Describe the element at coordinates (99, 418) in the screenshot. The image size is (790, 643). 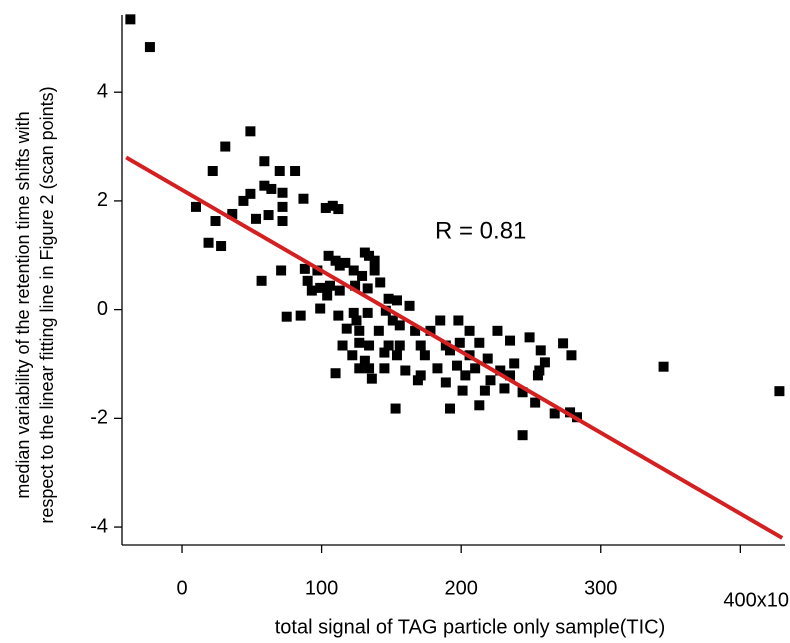
I see `y-tick-label: -2` at that location.